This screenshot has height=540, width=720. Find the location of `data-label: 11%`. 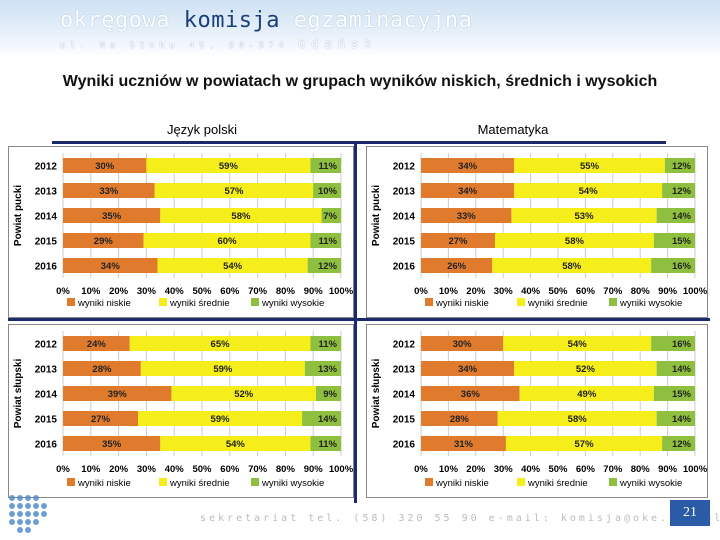

data-label: 11% is located at coordinates (328, 166).